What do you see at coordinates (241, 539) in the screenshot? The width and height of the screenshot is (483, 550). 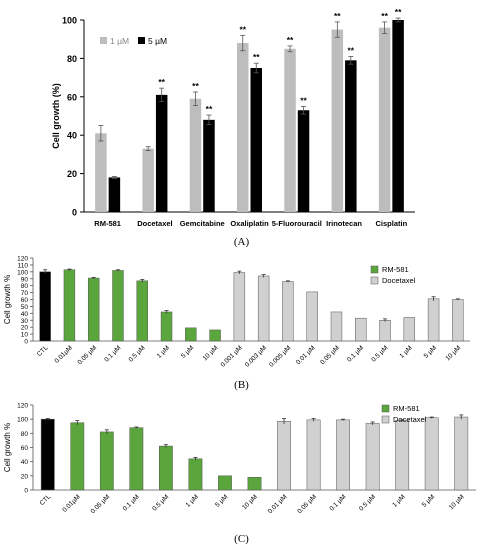 I see `panel-label-c: (C)` at bounding box center [241, 539].